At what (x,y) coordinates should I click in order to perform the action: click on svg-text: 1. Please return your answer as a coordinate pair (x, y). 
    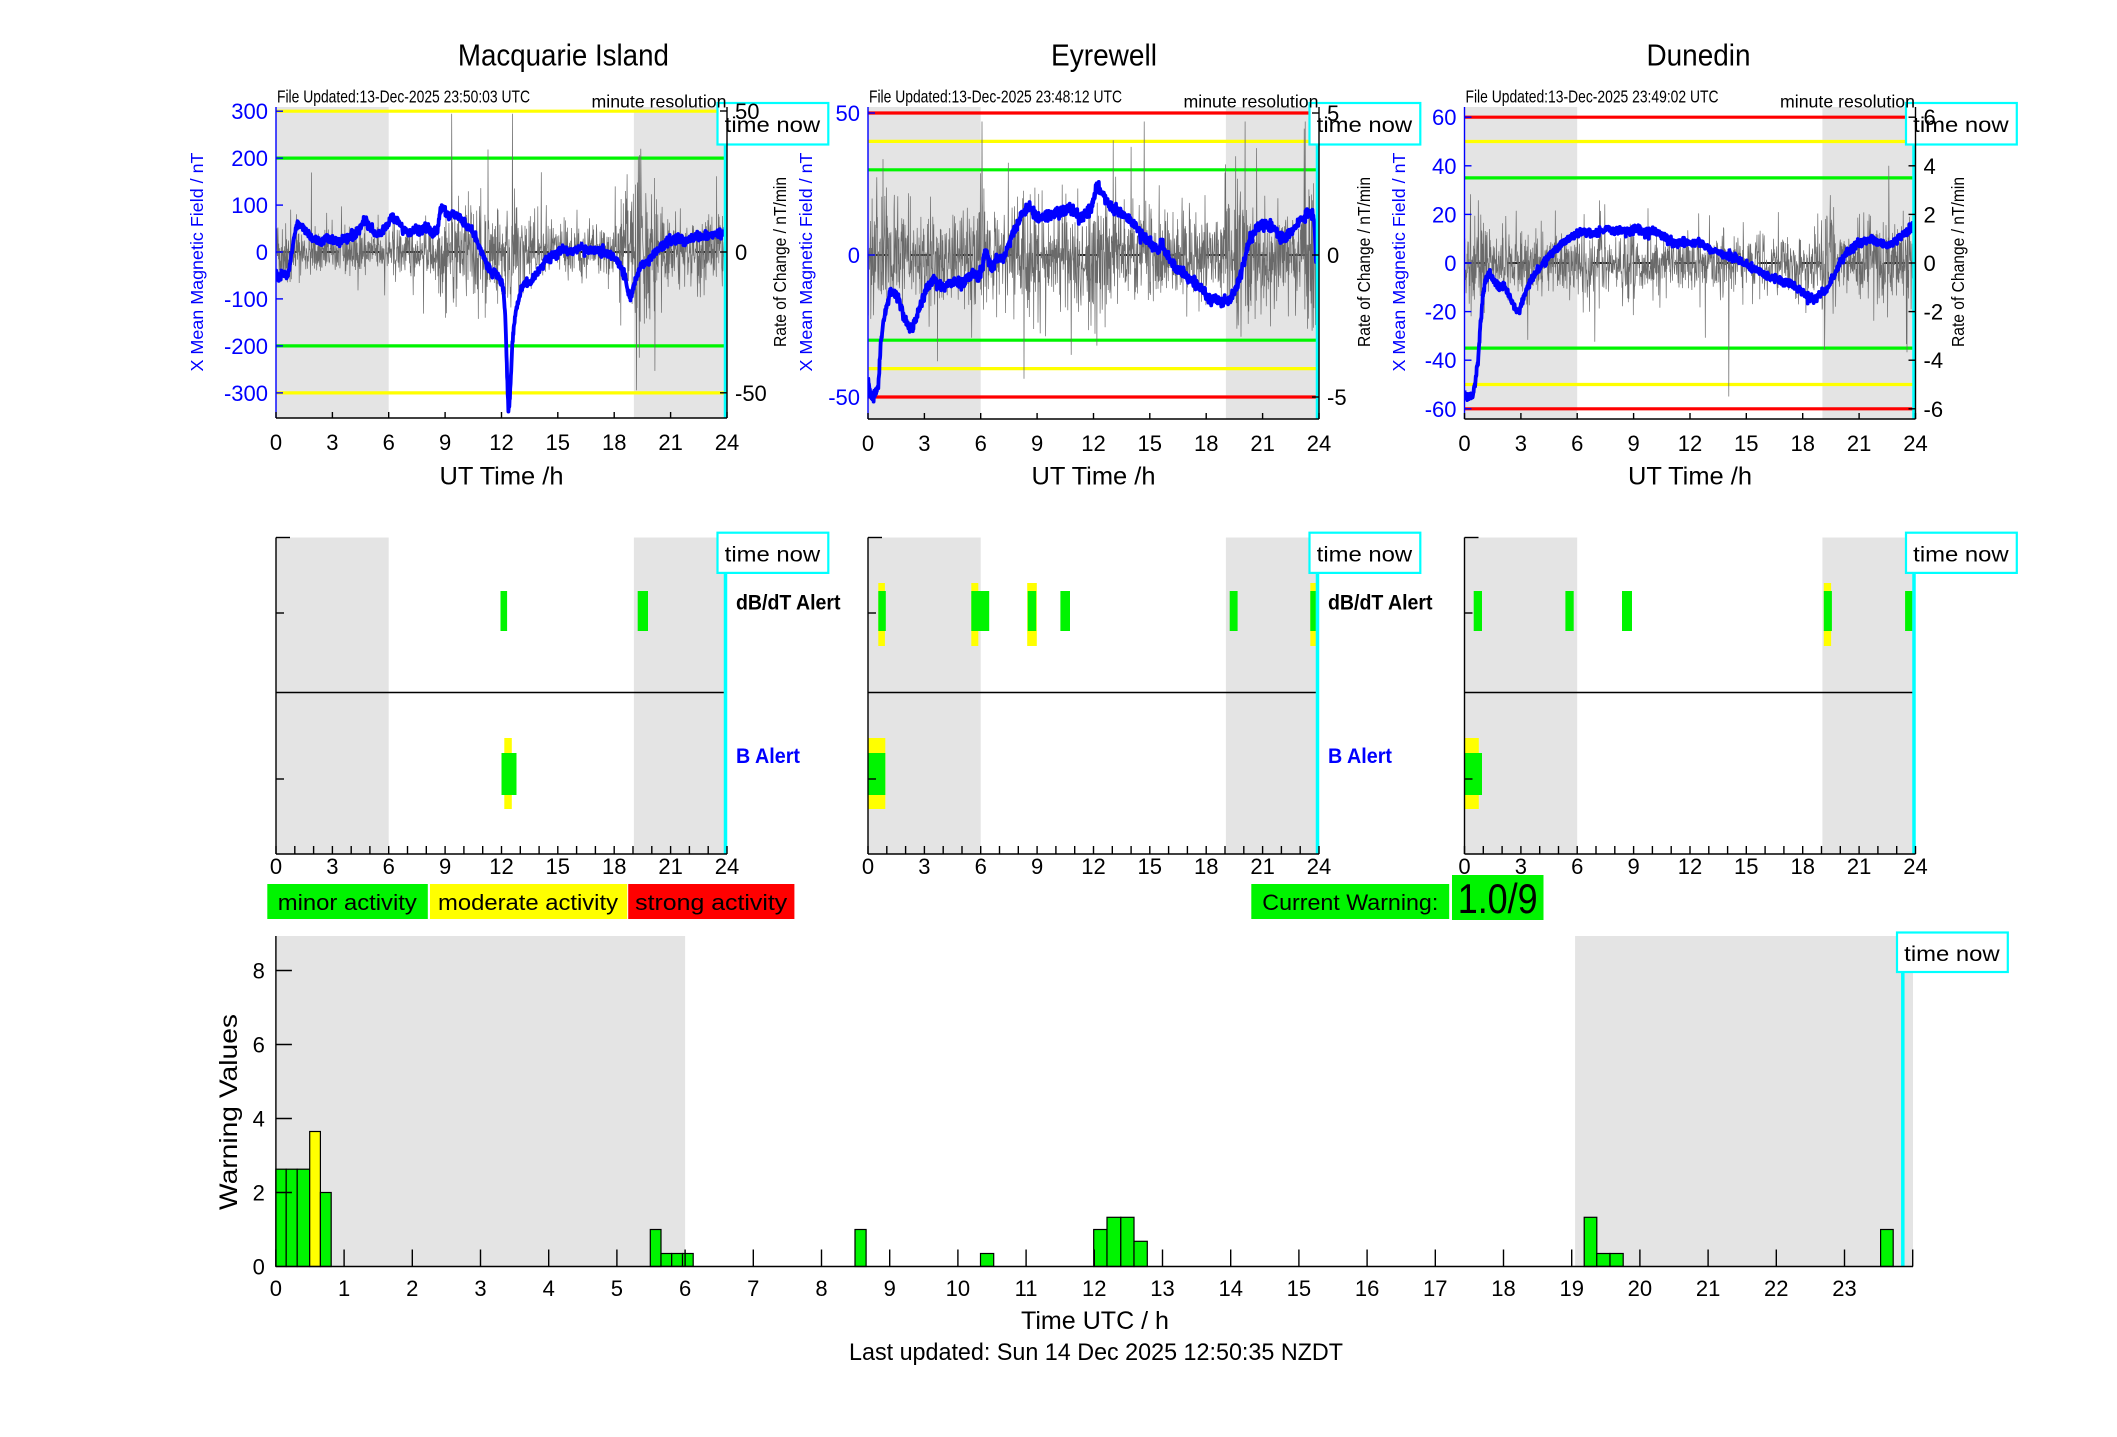
    Looking at the image, I should click on (344, 1288).